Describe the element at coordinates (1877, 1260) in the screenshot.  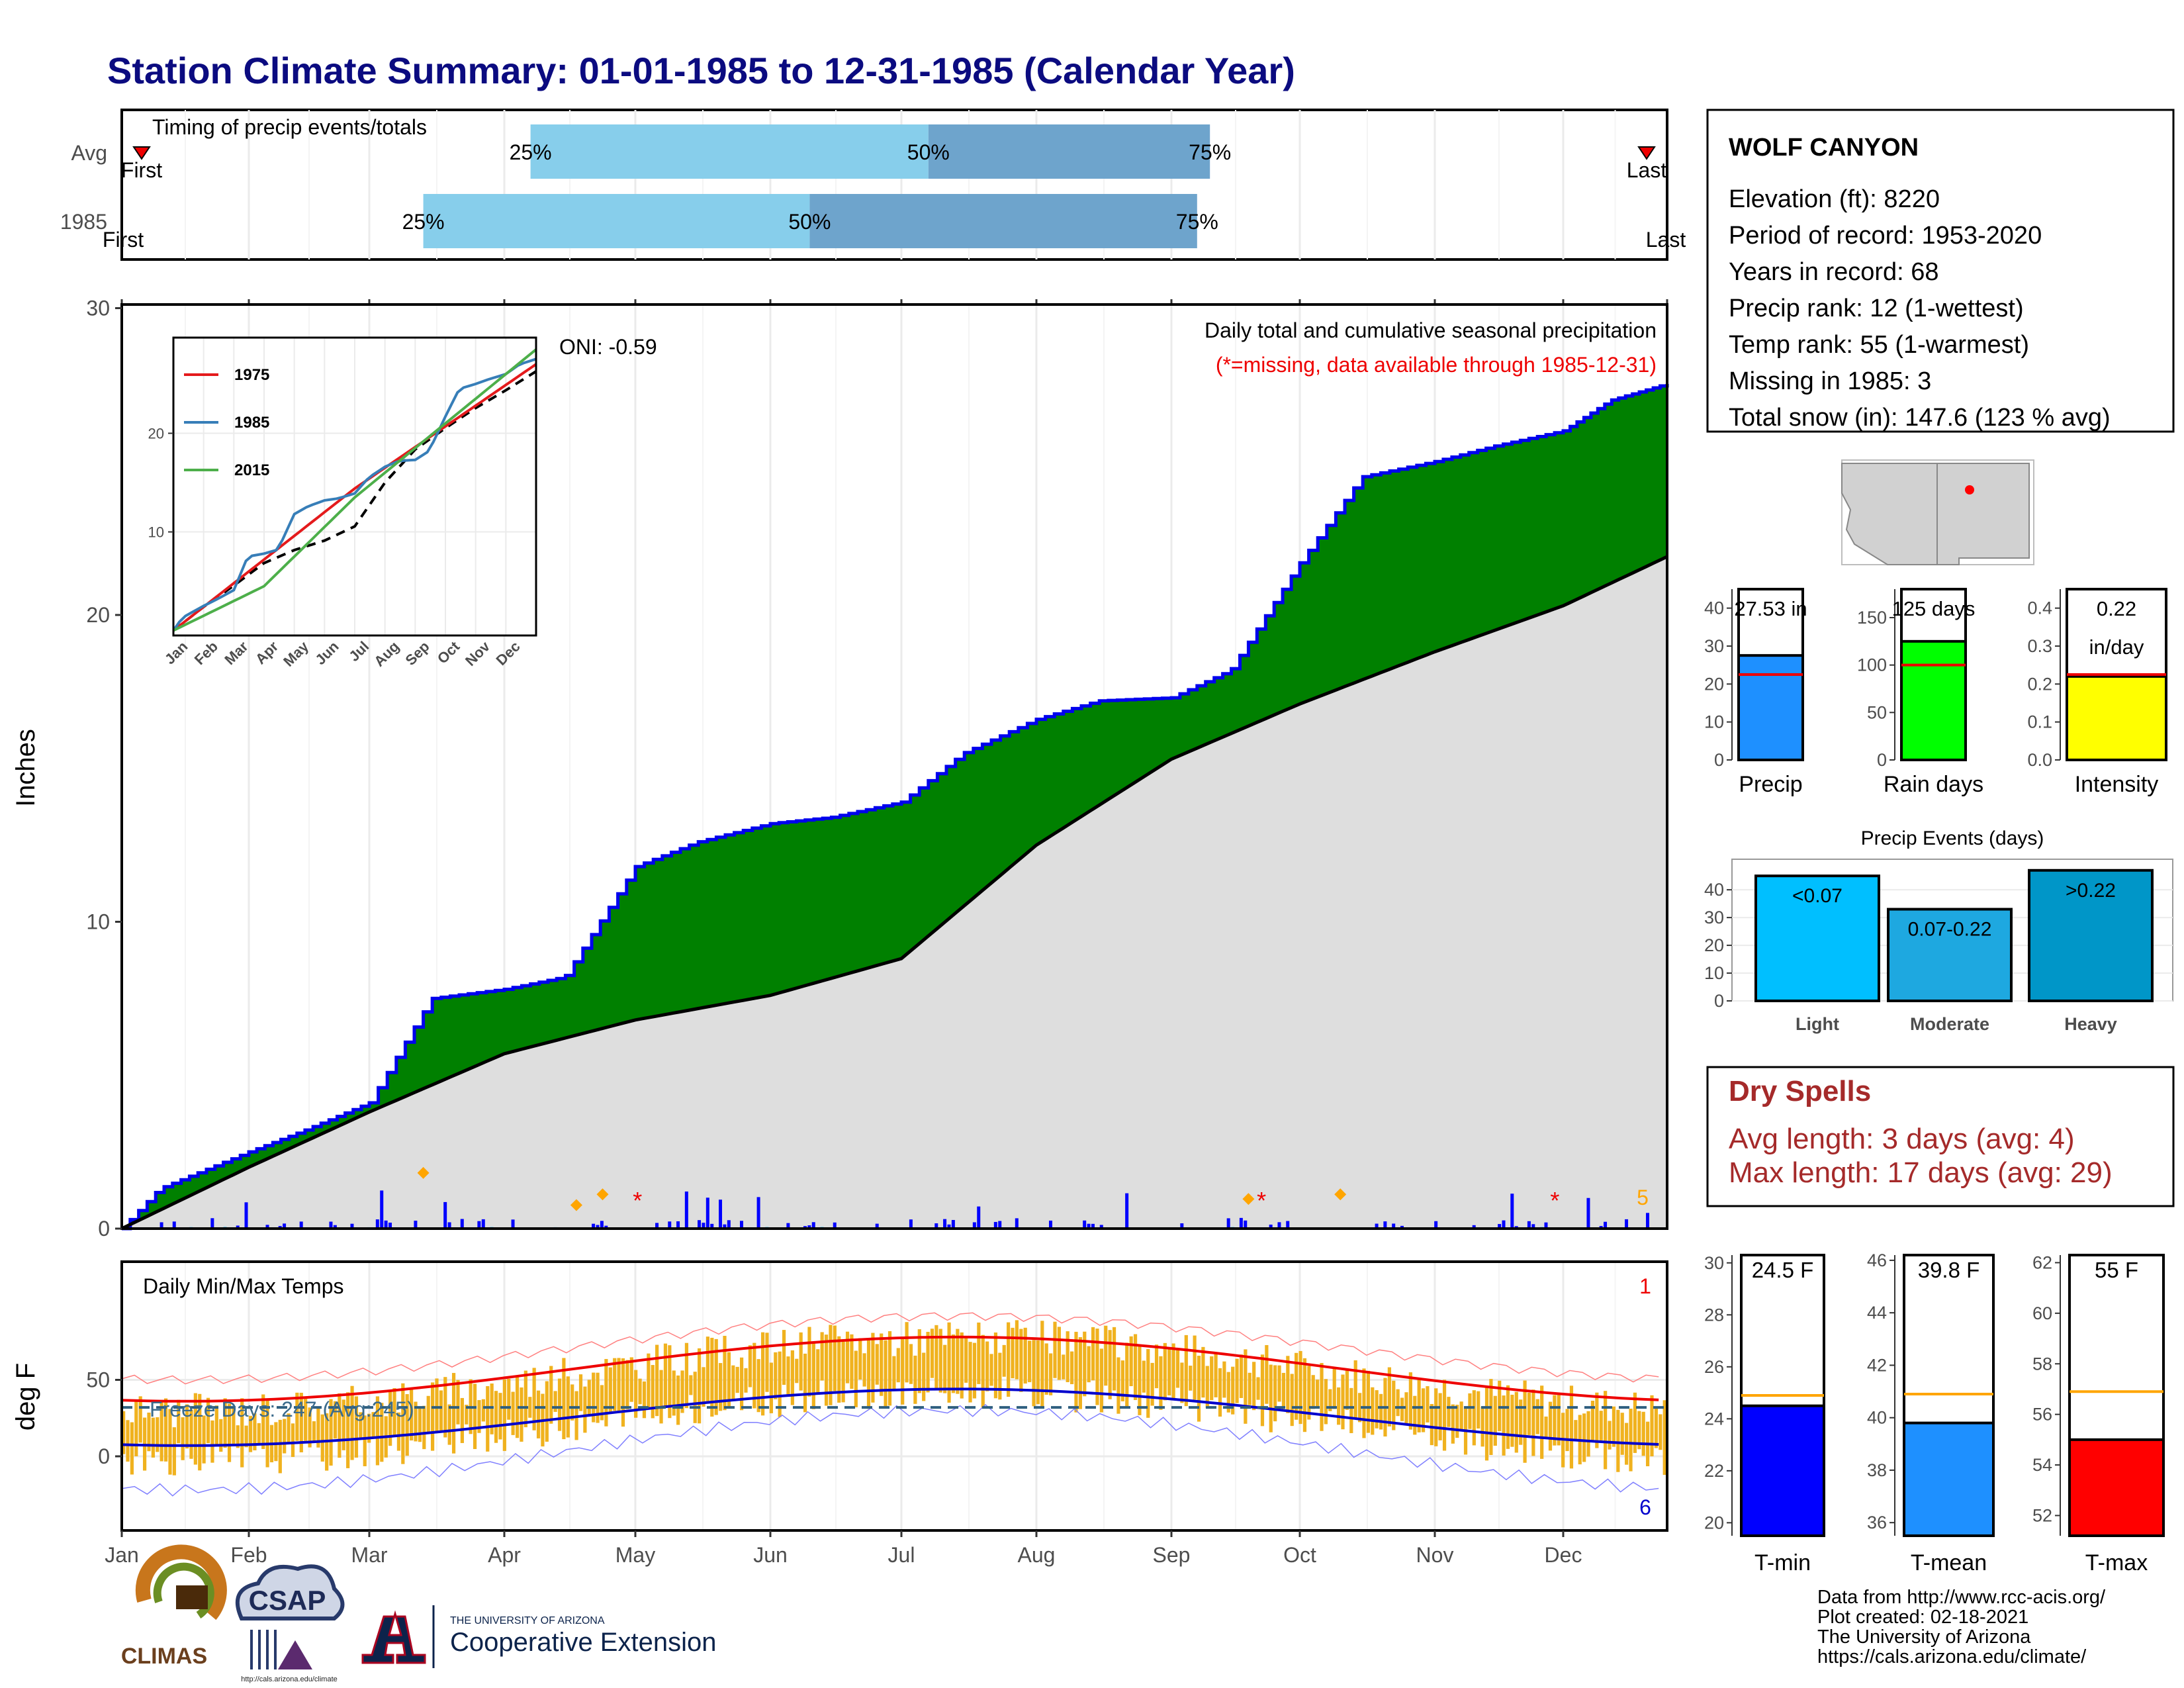
I see `temp-bar-tick-label: 46` at that location.